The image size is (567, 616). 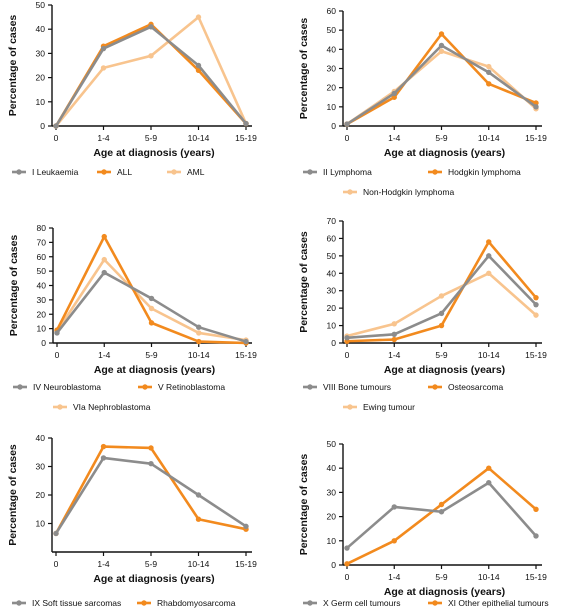 What do you see at coordinates (466, 387) in the screenshot?
I see `legend-item: Osteosarcoma` at bounding box center [466, 387].